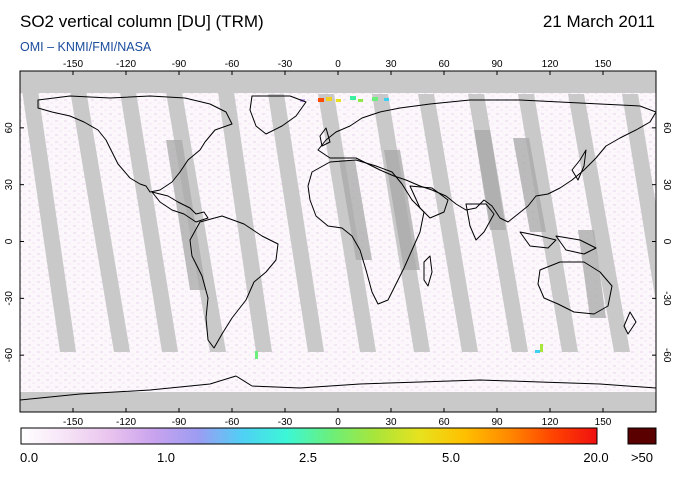 The width and height of the screenshot is (676, 480). Describe the element at coordinates (642, 436) in the screenshot. I see `colorbar-overflow-swatch` at that location.